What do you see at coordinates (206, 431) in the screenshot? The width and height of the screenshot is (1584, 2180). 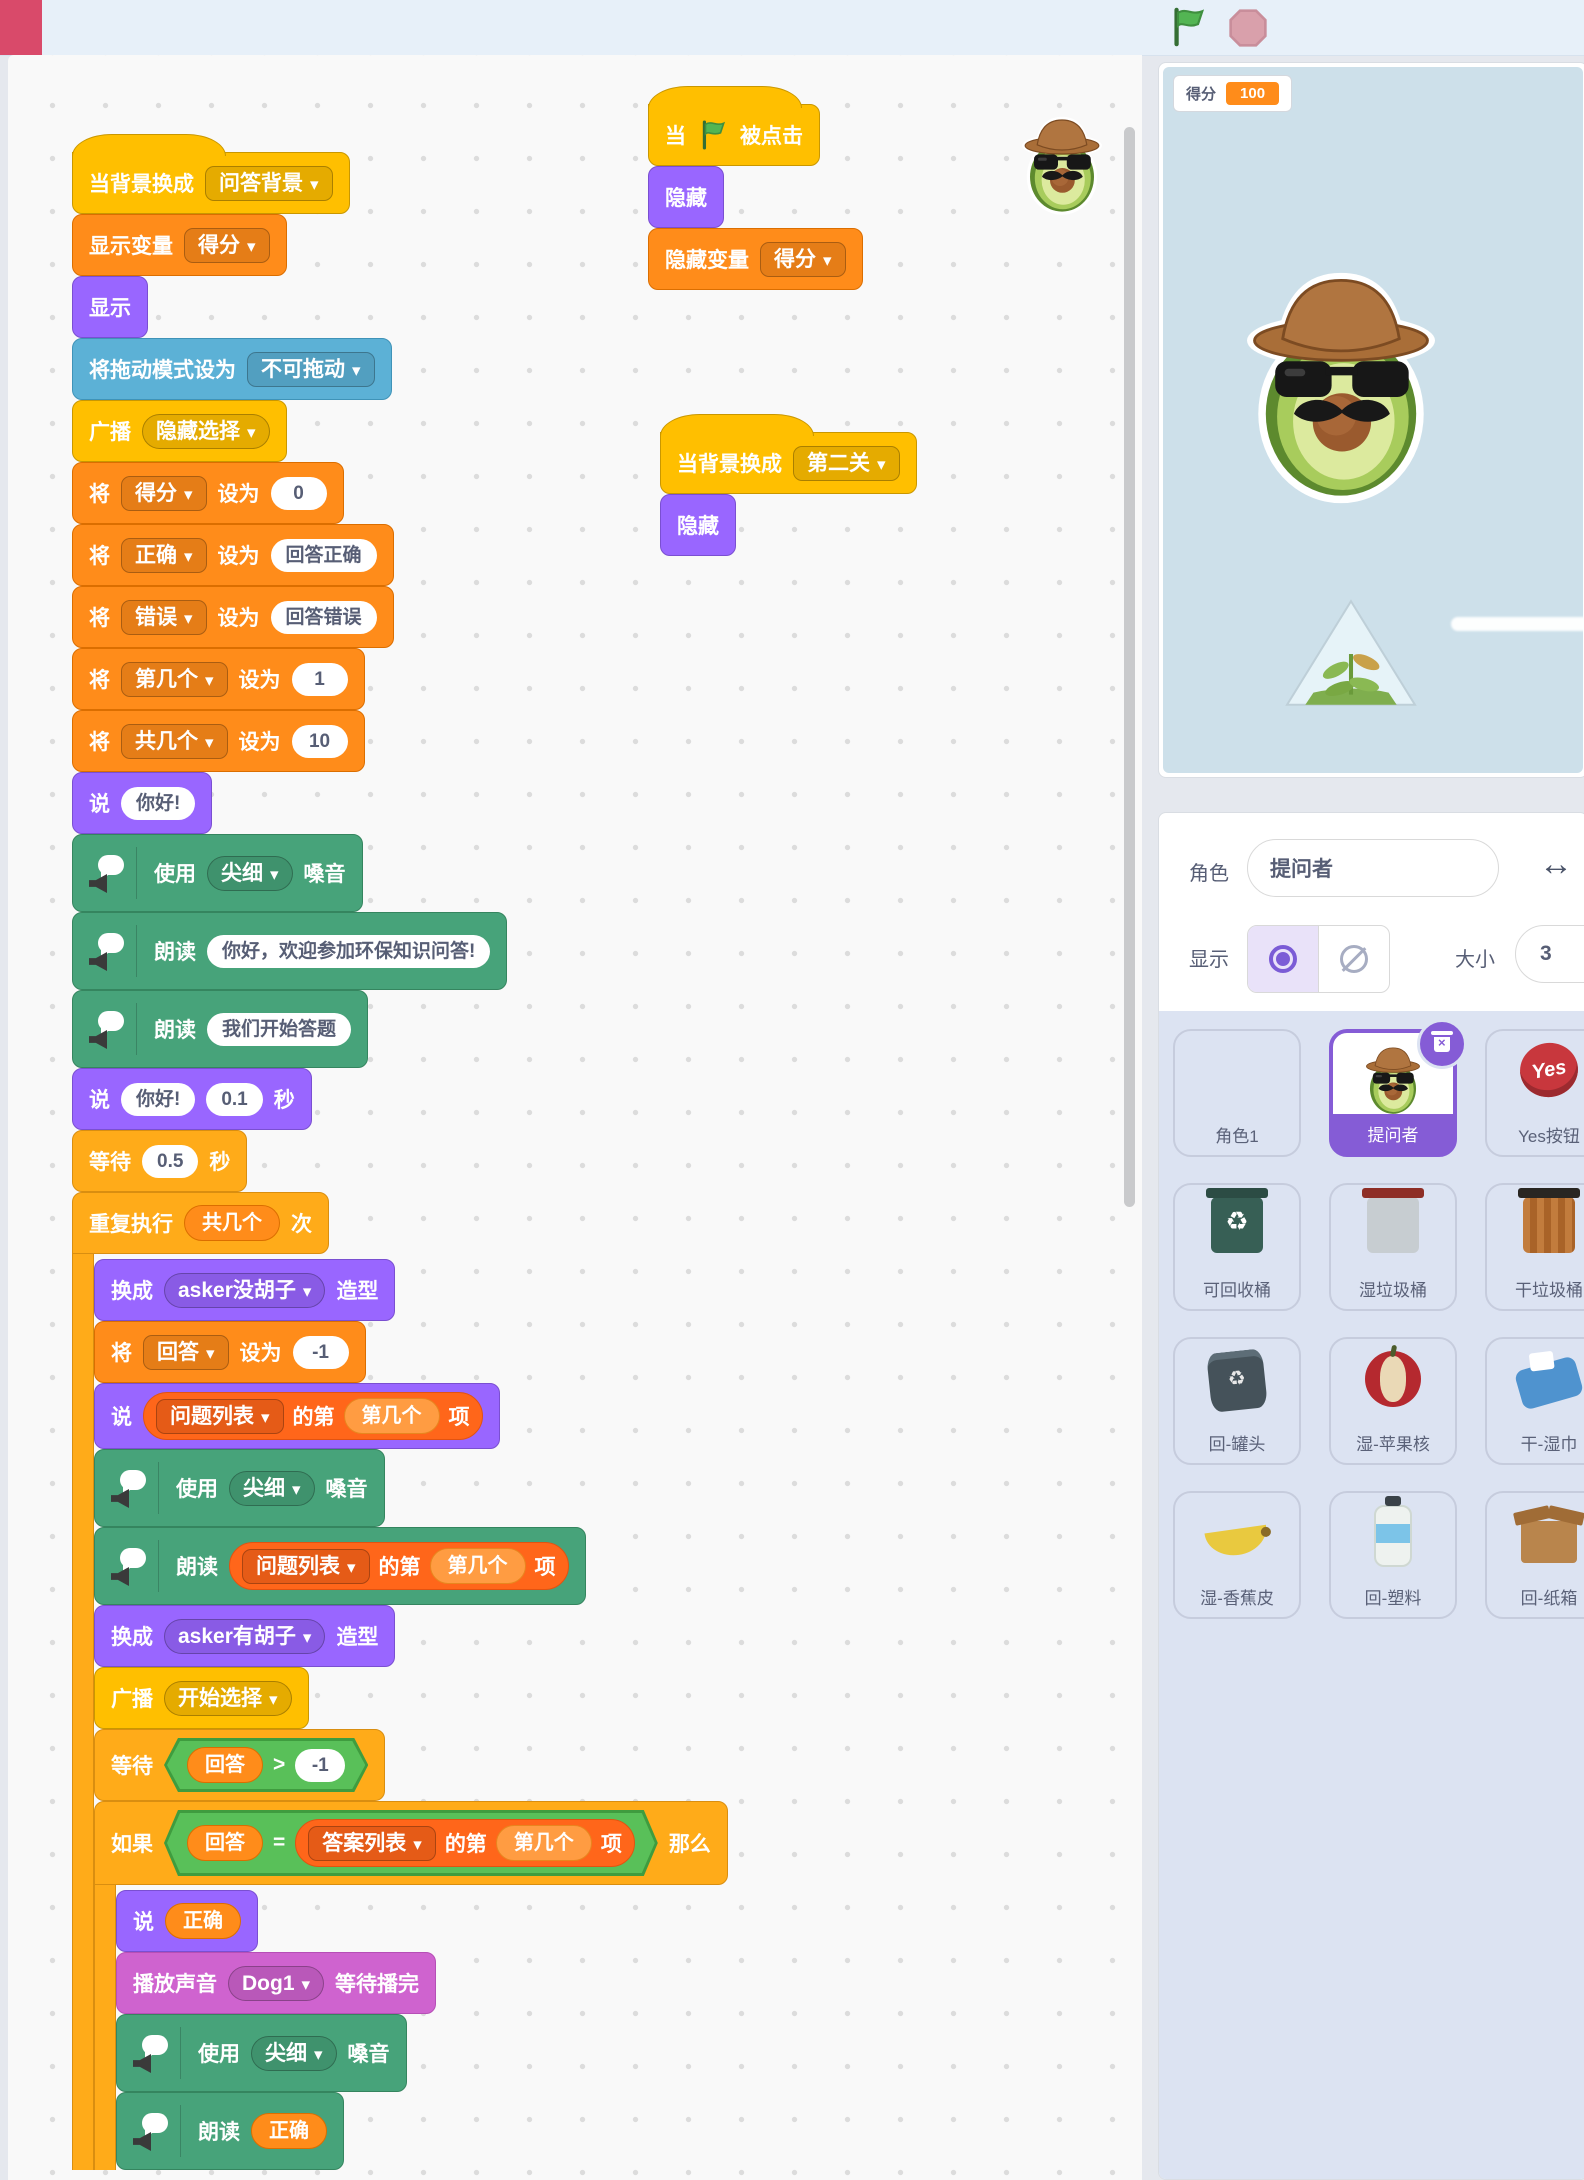 I see `broadcast-dropdown: 隐藏选择` at bounding box center [206, 431].